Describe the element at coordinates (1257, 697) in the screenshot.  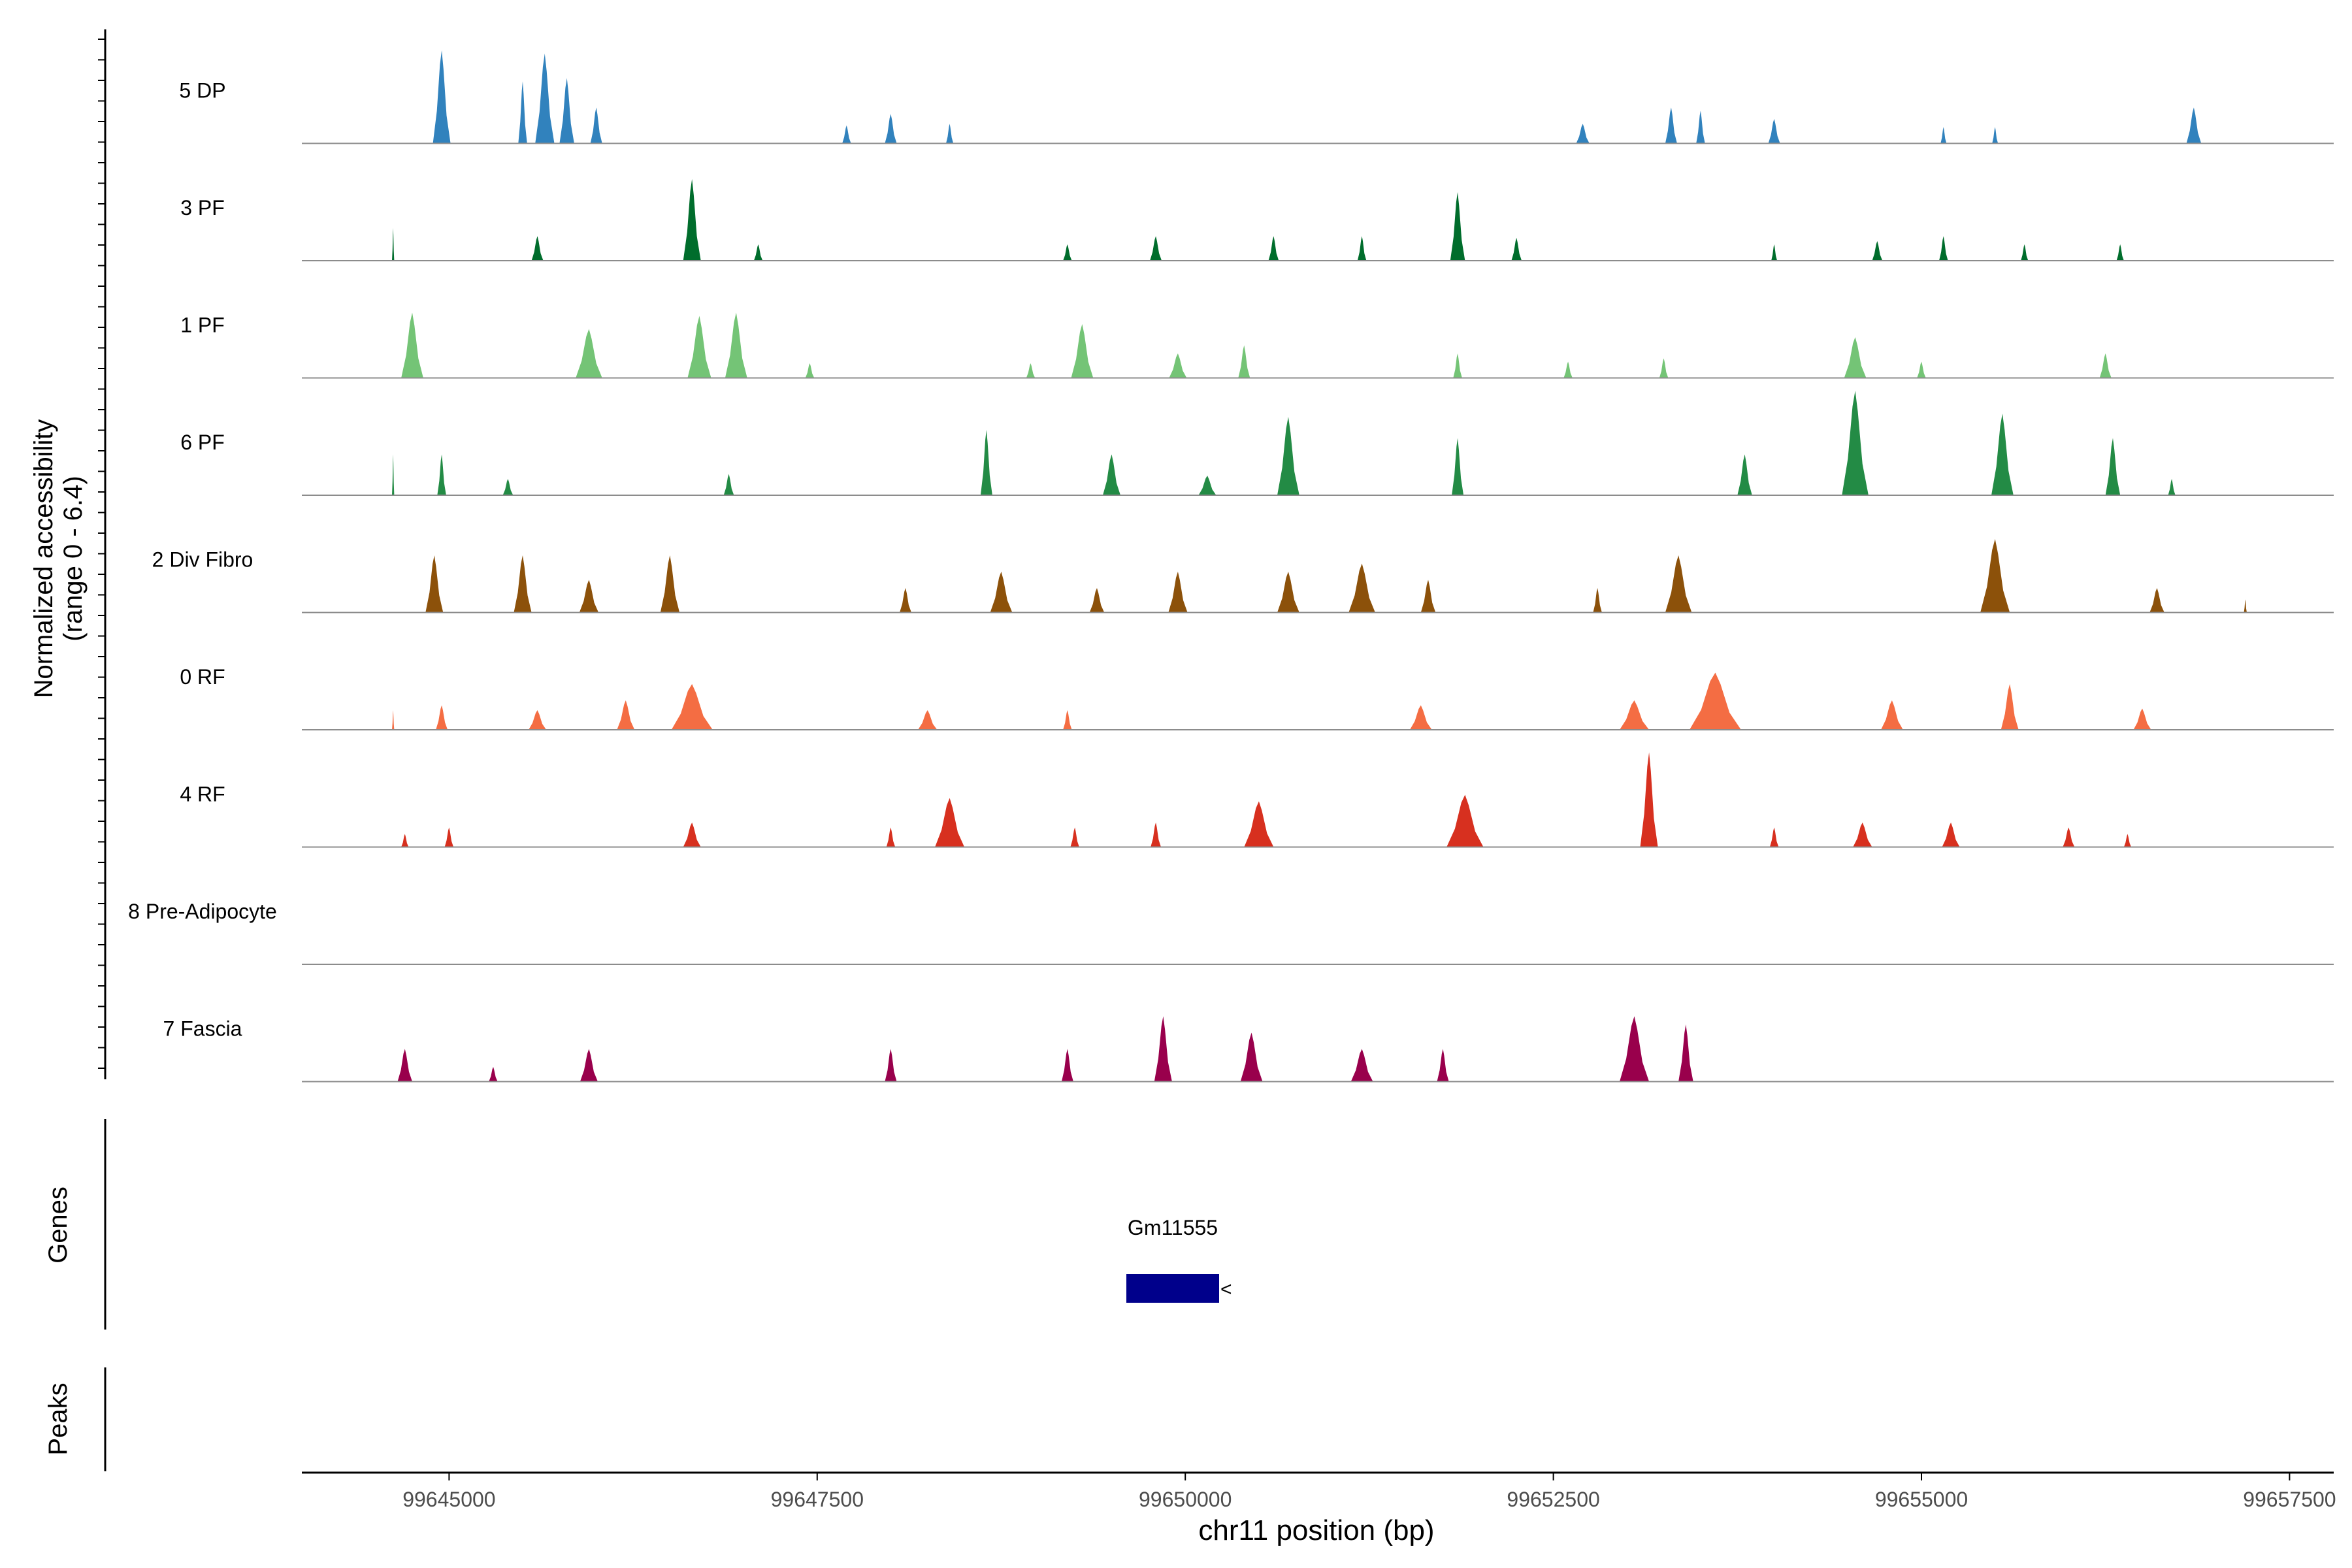
I see `track-0-rf: 0 RF` at that location.